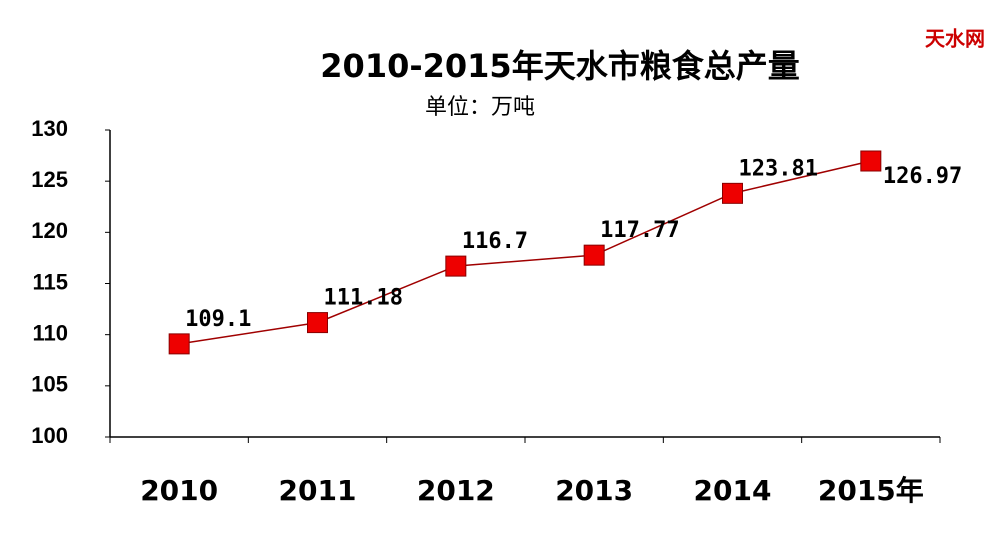 The width and height of the screenshot is (1000, 550). Describe the element at coordinates (49, 179) in the screenshot. I see `y-tick-label: 125` at that location.